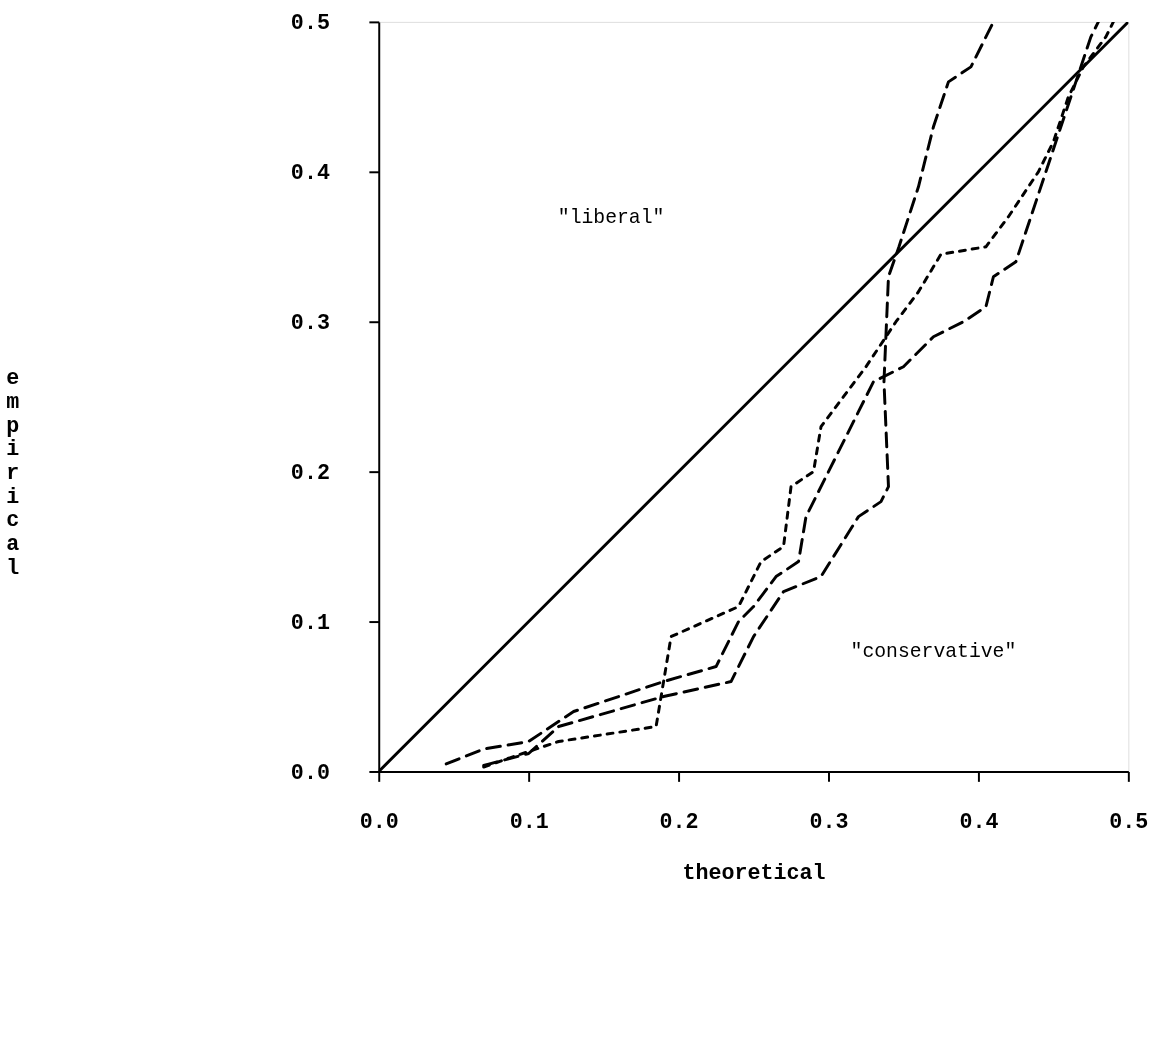 The height and width of the screenshot is (1055, 1153). I want to click on annotation: "conservative", so click(933, 652).